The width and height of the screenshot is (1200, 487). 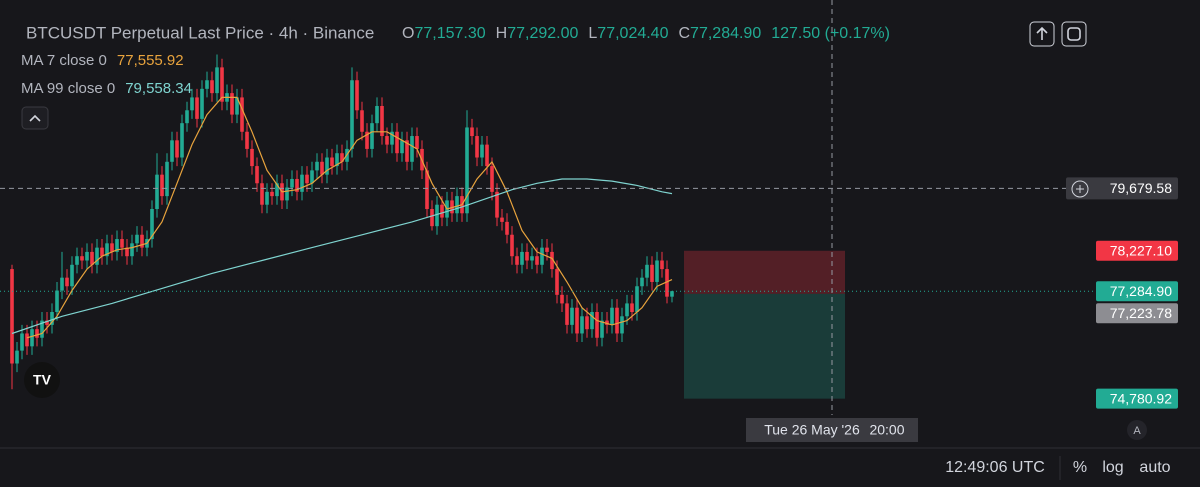 What do you see at coordinates (68, 88) in the screenshot?
I see `ma-name: MA 99 close 0` at bounding box center [68, 88].